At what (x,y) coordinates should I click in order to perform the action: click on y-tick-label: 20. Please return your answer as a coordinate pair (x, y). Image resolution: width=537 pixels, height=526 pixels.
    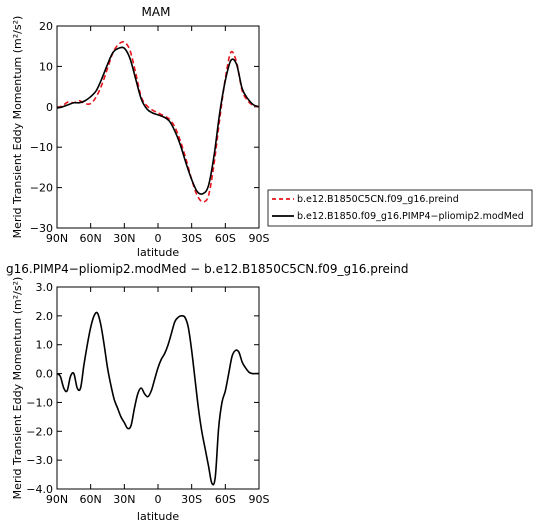
    Looking at the image, I should click on (46, 26).